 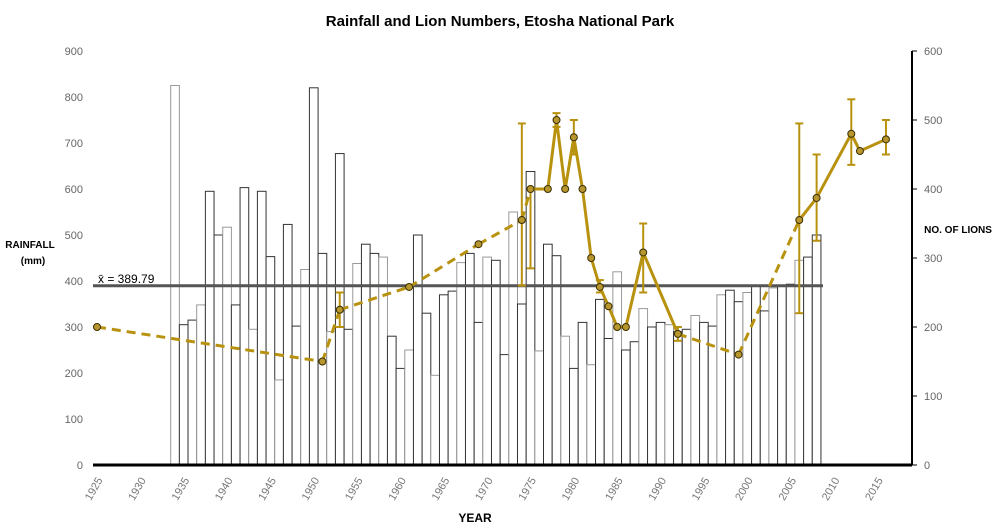 I want to click on y-right-label: NO. OF LIONS, so click(x=958, y=230).